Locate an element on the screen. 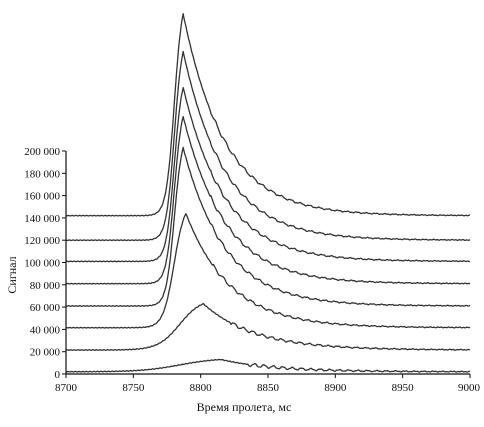  x-tick-label: 8700 is located at coordinates (66, 388).